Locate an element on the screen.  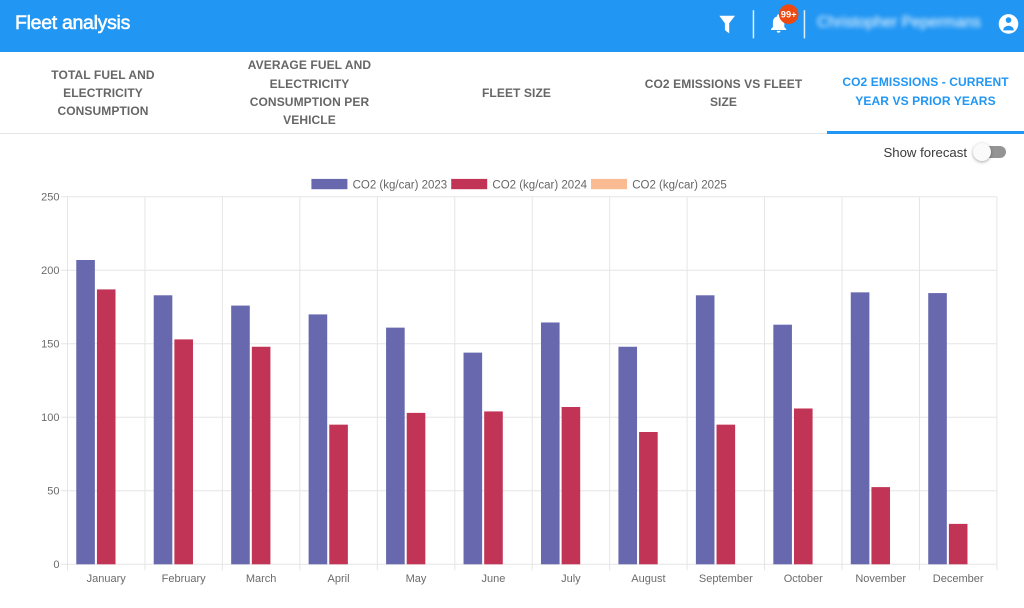
svg-text: April is located at coordinates (339, 579).